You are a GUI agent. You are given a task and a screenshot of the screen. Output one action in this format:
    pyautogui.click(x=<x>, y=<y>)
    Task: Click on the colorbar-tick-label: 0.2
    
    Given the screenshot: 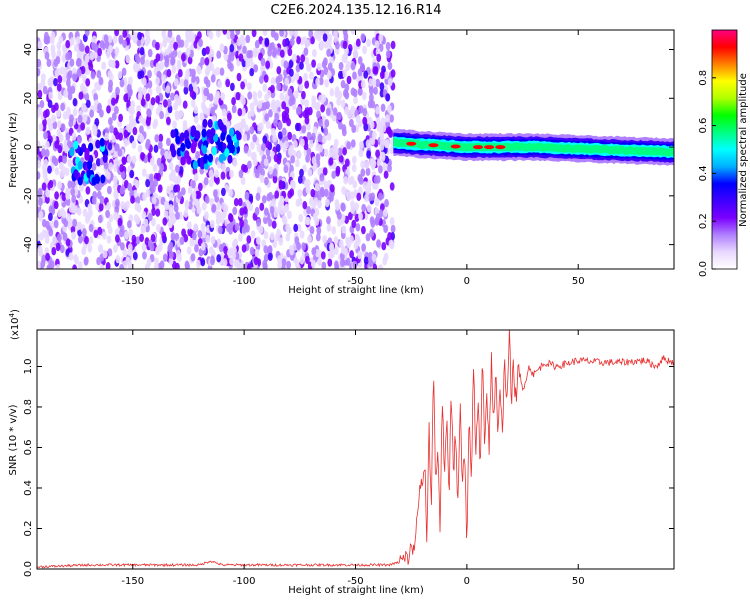 What is the action you would take?
    pyautogui.click(x=703, y=221)
    